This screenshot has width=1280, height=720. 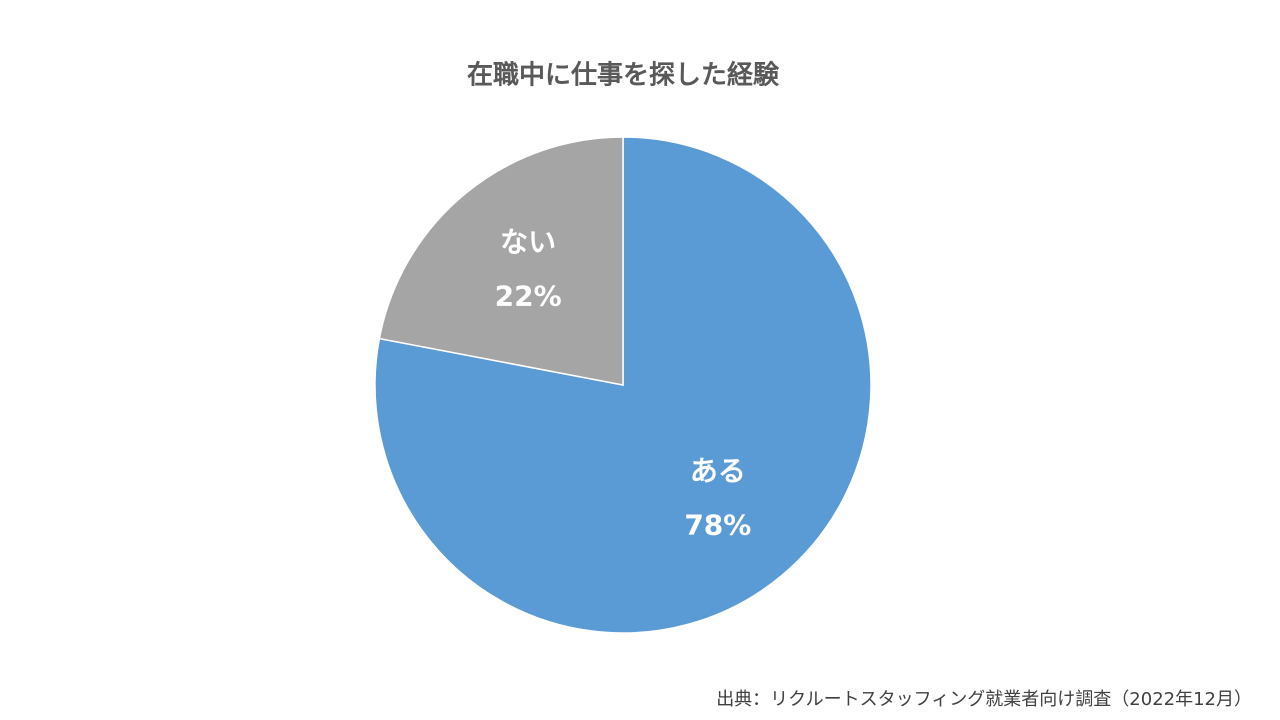 I want to click on slice-value-label: 78%, so click(x=717, y=525).